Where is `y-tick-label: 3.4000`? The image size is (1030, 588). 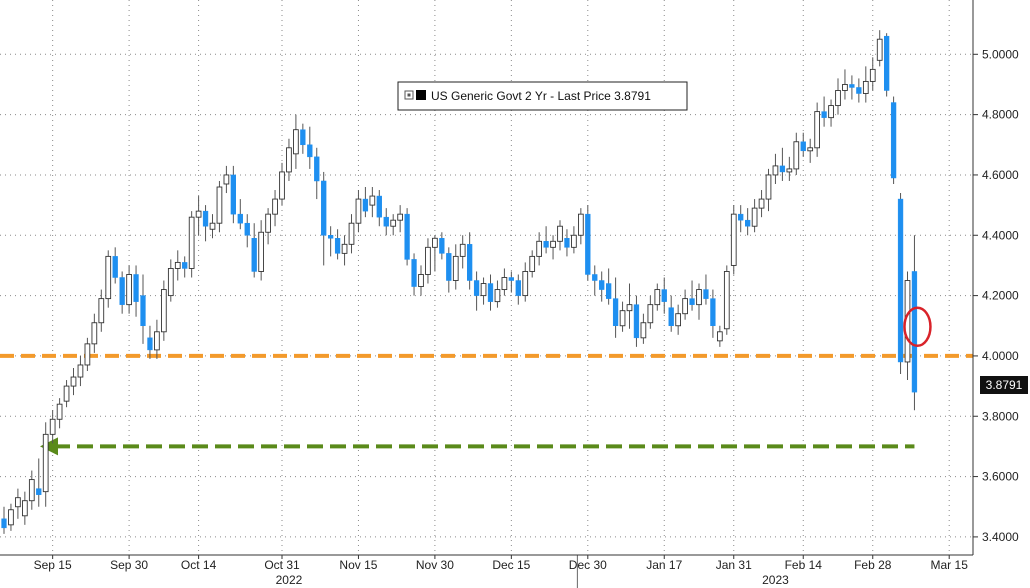 y-tick-label: 3.4000 is located at coordinates (1000, 537).